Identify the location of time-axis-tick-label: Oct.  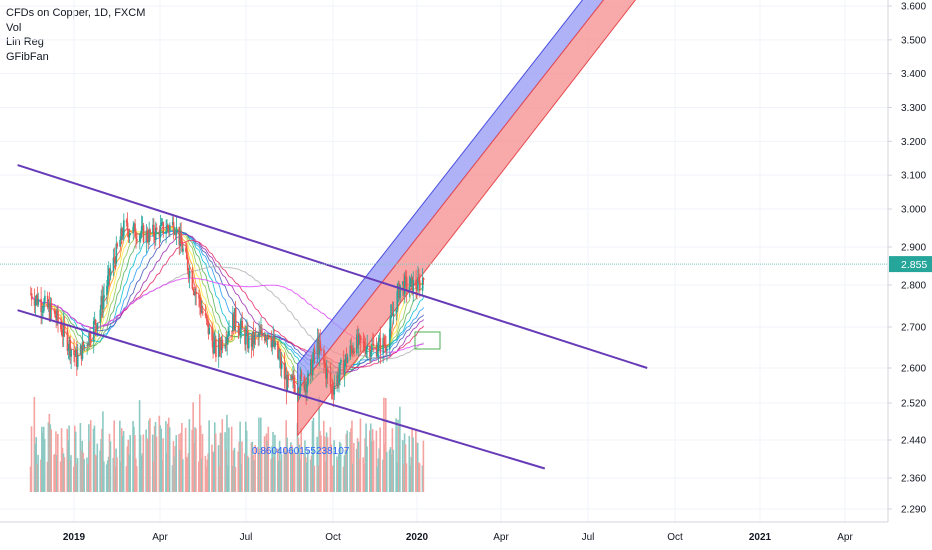
(333, 537).